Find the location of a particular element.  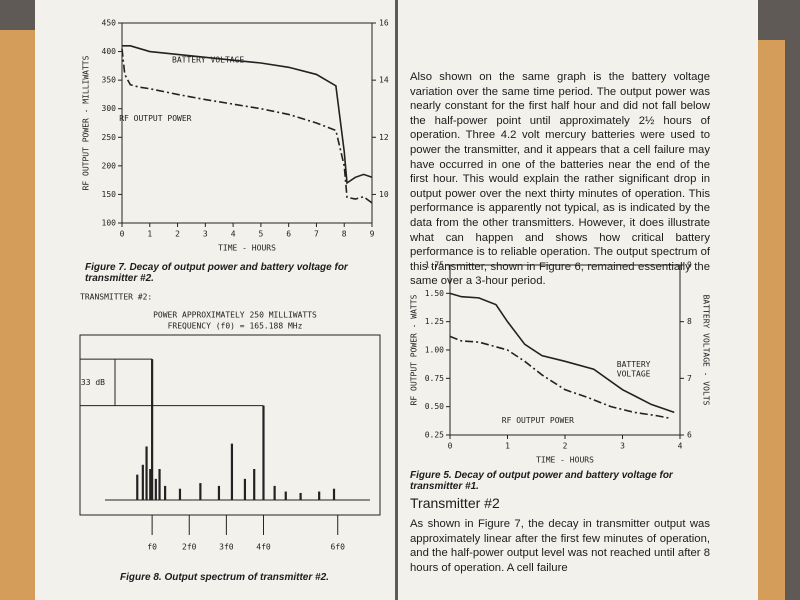

annotation: VOLTAGE is located at coordinates (634, 373).